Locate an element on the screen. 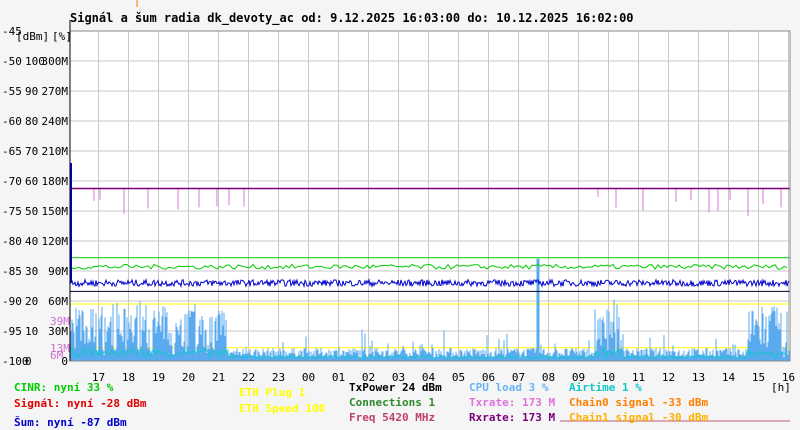 Image resolution: width=800 pixels, height=430 pixels. x-tick-label: 10 is located at coordinates (608, 377).